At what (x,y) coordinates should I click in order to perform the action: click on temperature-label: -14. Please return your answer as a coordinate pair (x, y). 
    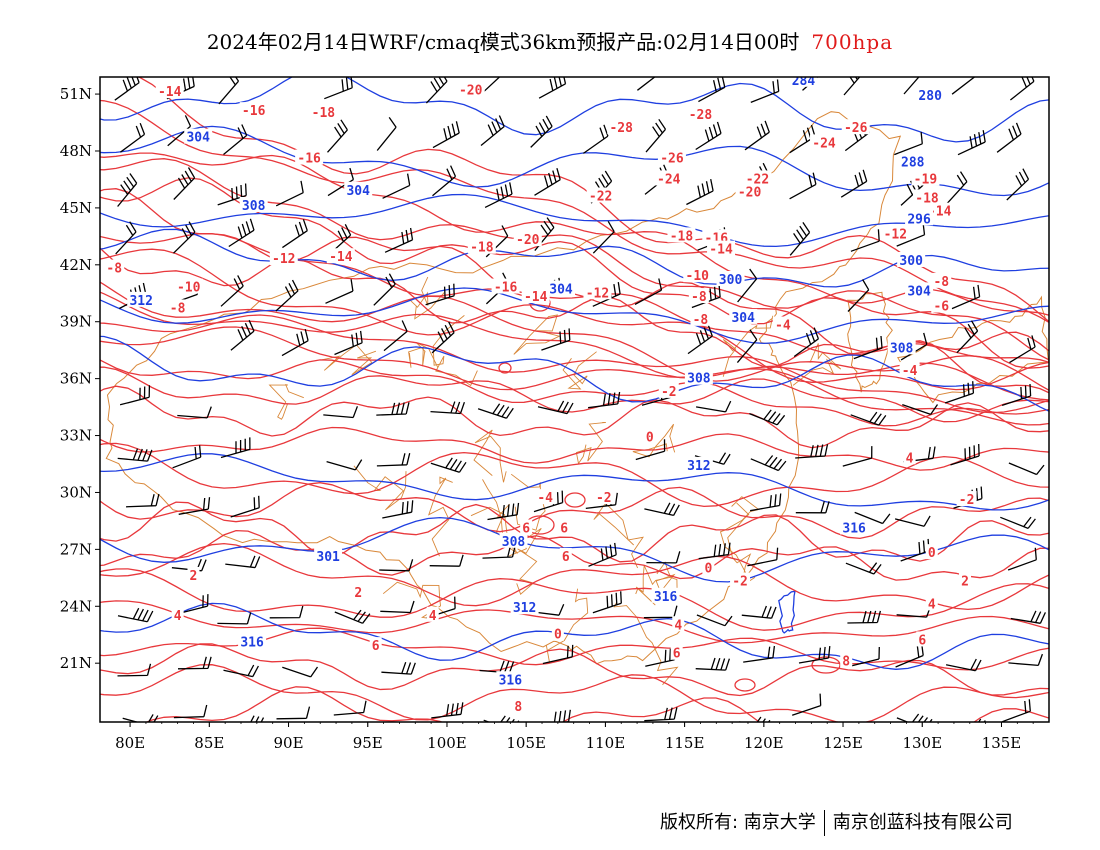
    Looking at the image, I should click on (341, 257).